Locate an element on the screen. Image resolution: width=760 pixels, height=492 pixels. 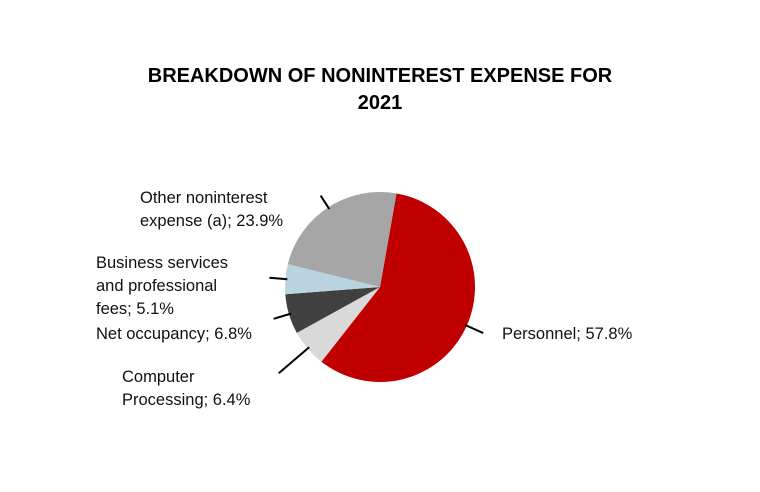
data-label: Other noninterest is located at coordinates (204, 198).